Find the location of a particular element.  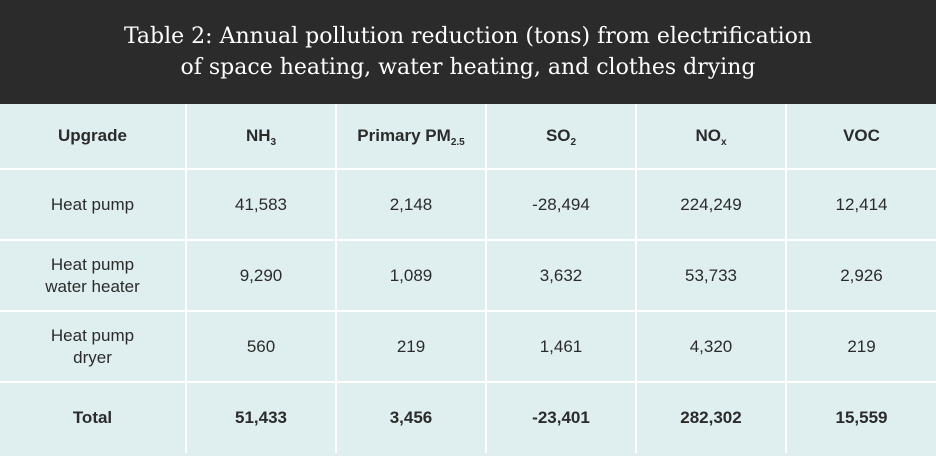

cell-so2: -28,494 is located at coordinates (561, 205).